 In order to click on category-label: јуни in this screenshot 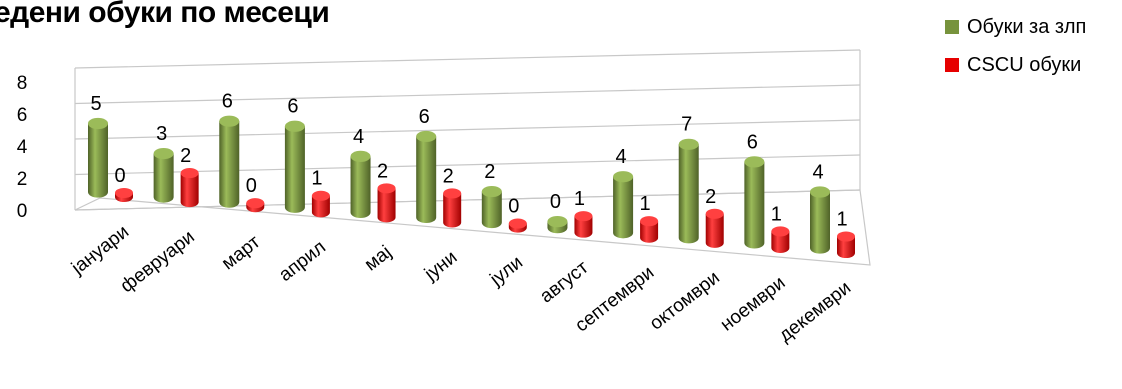, I will do `click(440, 266)`.